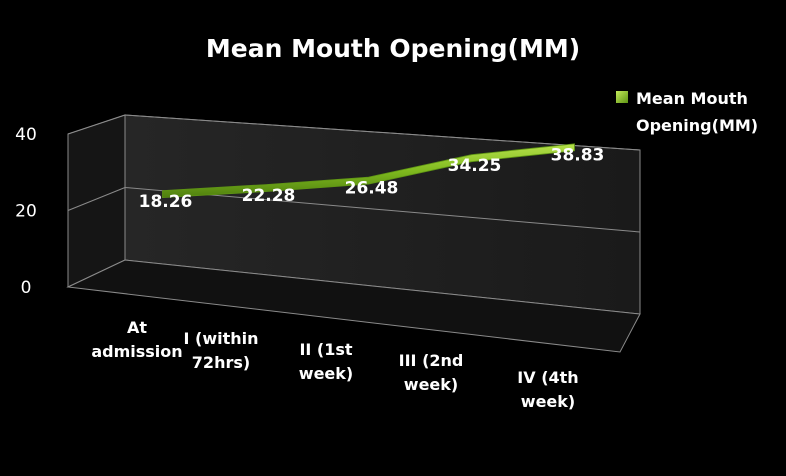 This screenshot has height=476, width=786. I want to click on x-tick-label-1: At admission, so click(136, 339).